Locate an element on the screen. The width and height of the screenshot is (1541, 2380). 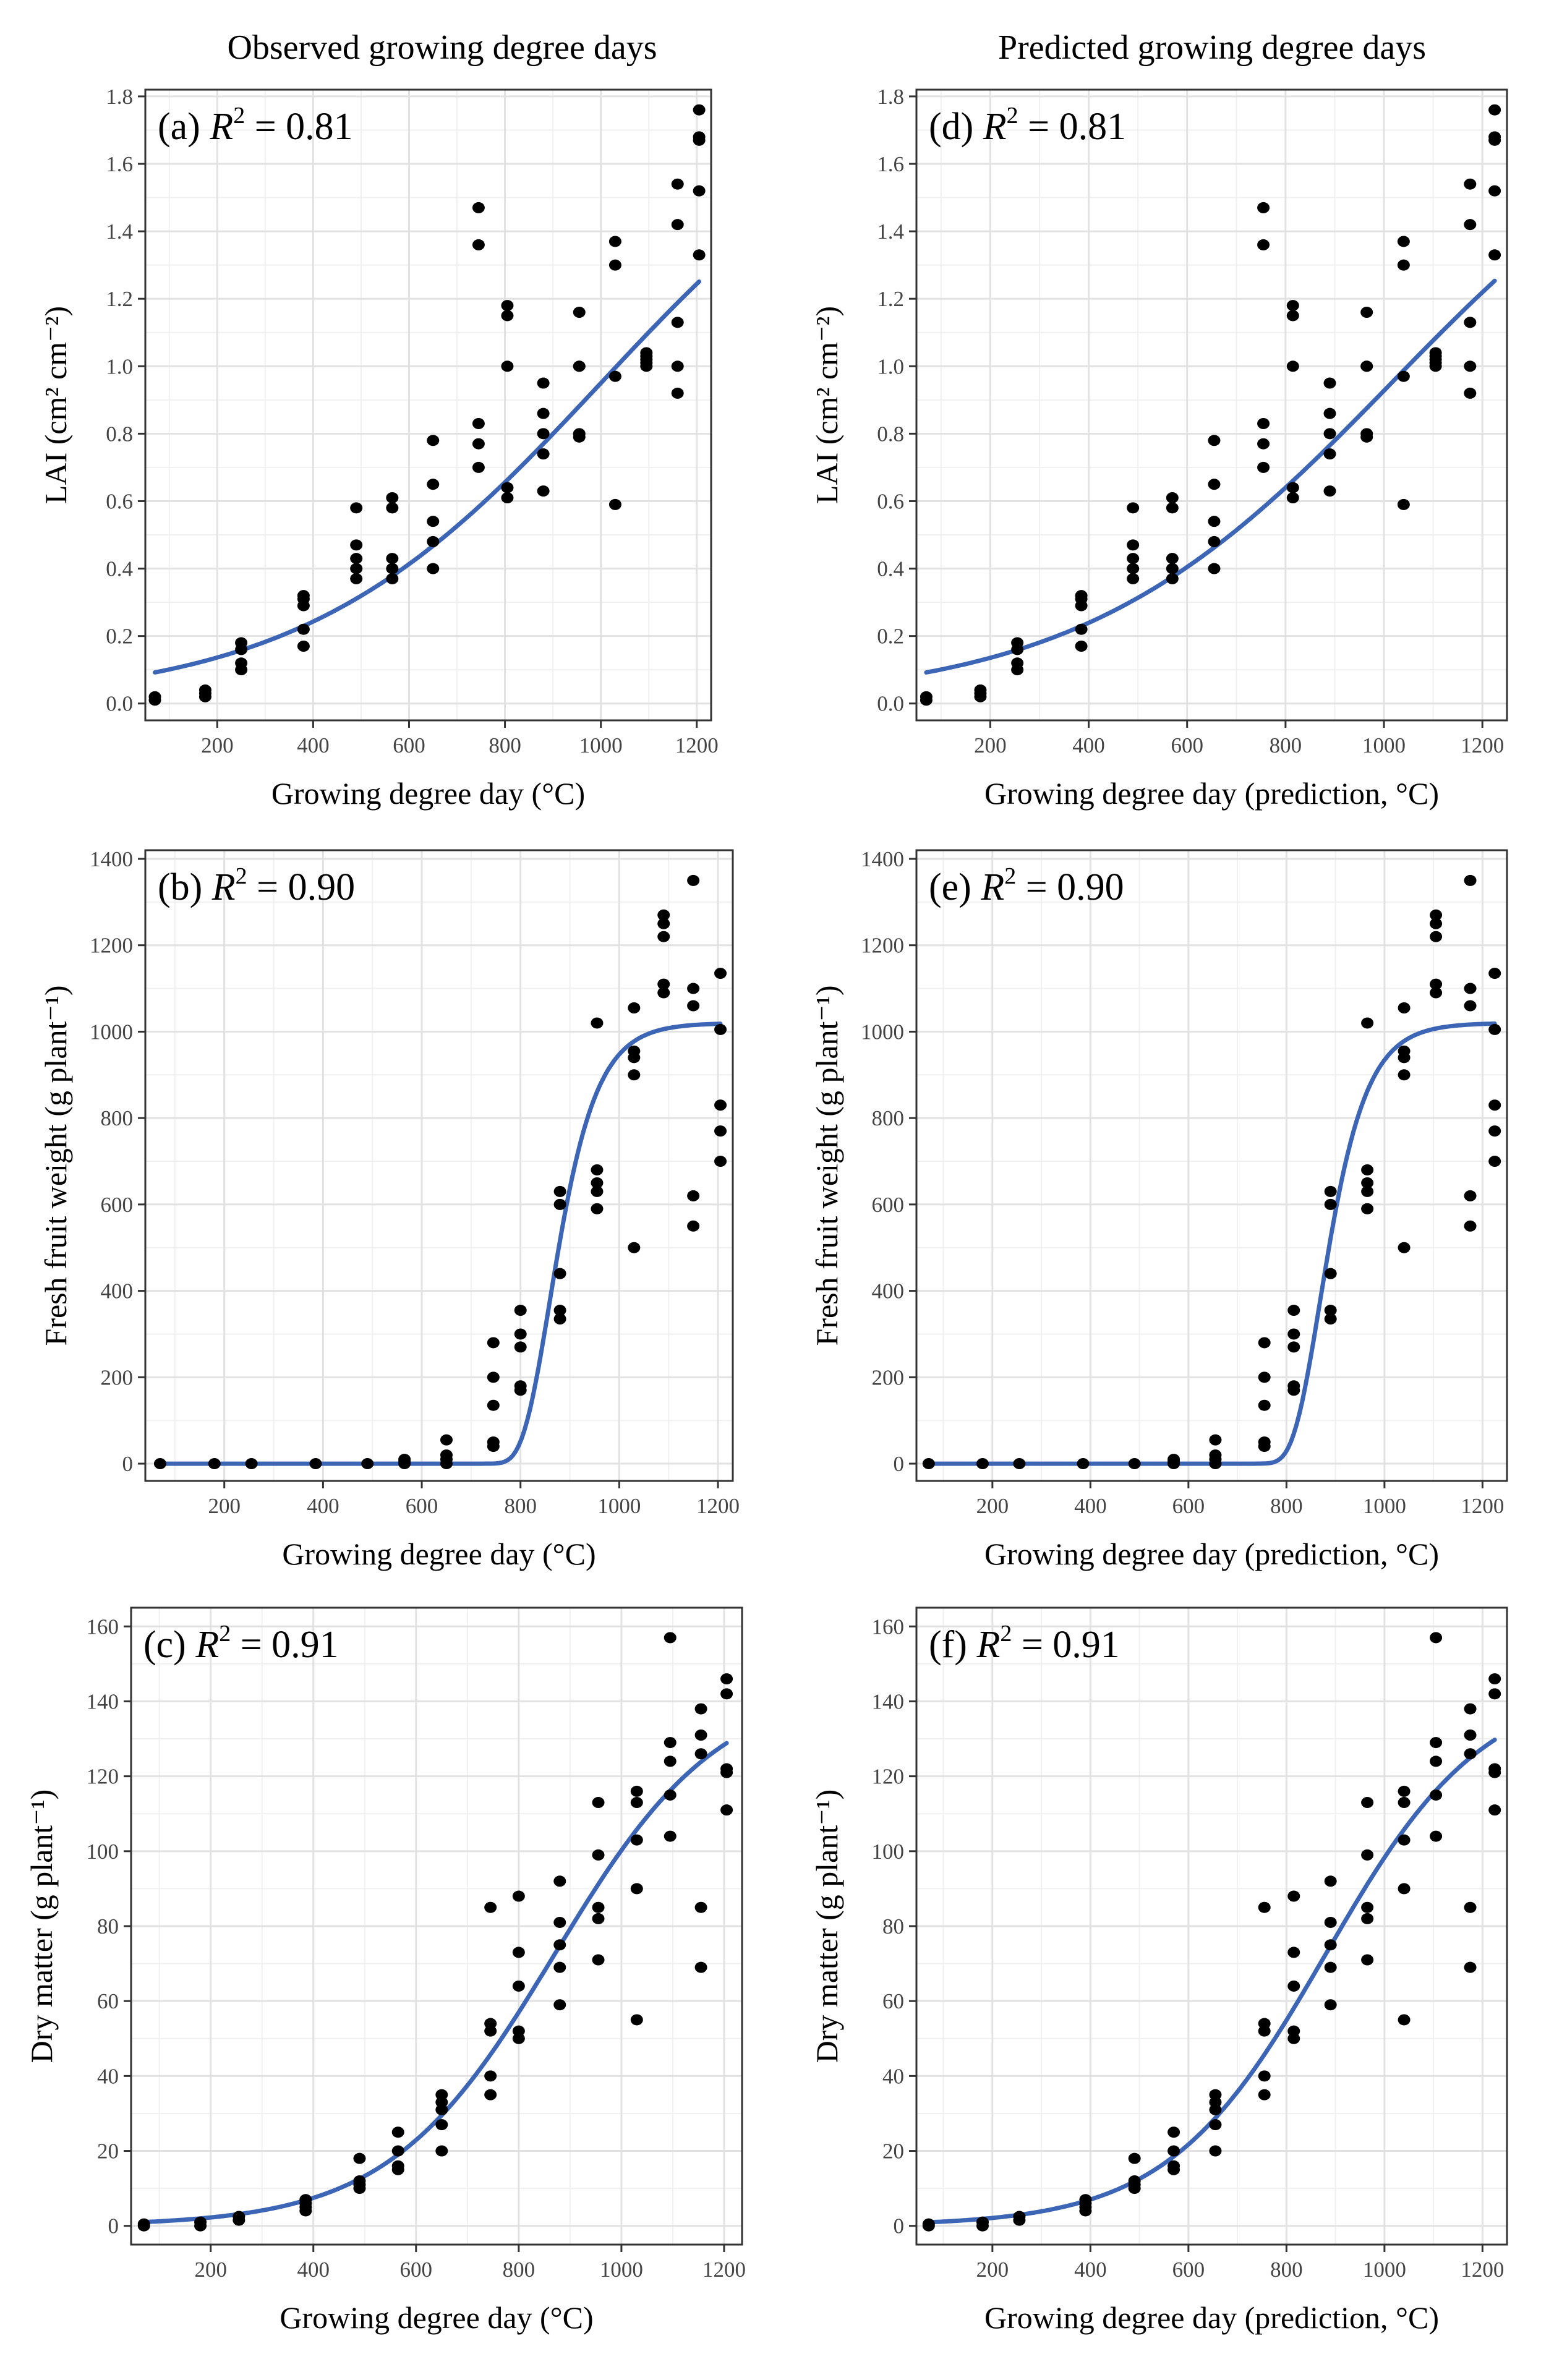
y-axis-title: Dry matter (g plant⁻¹) is located at coordinates (826, 1926).